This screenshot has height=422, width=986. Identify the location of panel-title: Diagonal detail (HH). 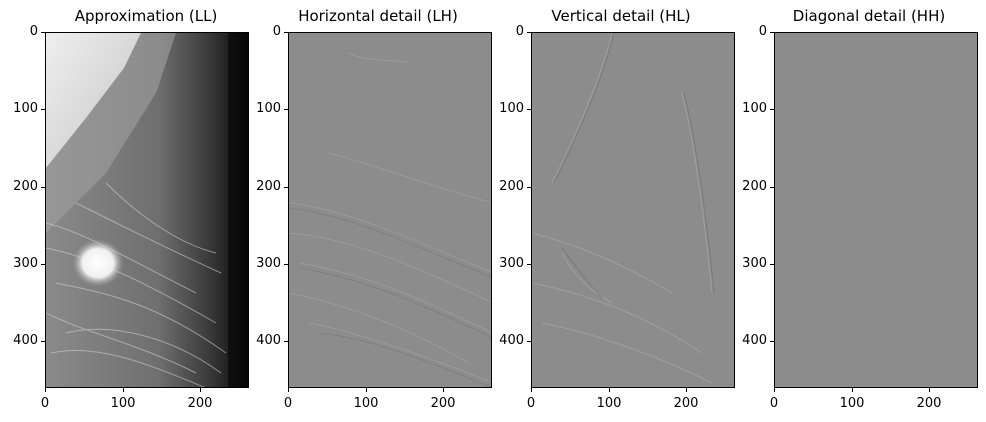
(869, 16).